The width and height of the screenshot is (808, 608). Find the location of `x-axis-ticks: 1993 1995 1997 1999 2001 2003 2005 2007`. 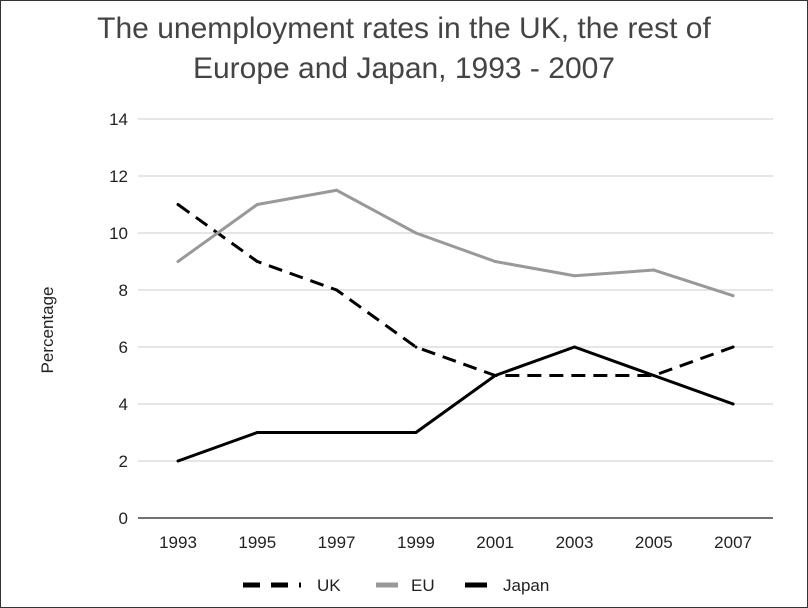

x-axis-ticks: 1993 1995 1997 1999 2001 2003 2005 2007 is located at coordinates (455, 542).